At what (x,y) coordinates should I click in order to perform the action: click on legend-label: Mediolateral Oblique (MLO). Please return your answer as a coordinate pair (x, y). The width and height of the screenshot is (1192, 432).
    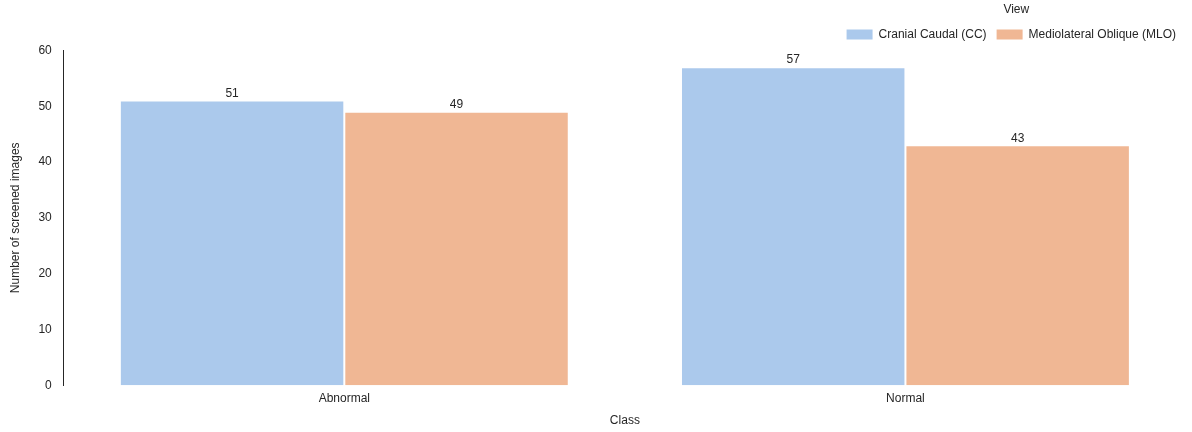
    Looking at the image, I should click on (1102, 33).